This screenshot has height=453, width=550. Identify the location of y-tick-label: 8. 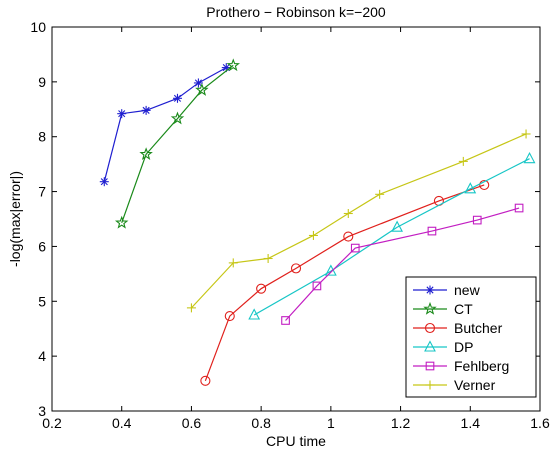
(42, 137).